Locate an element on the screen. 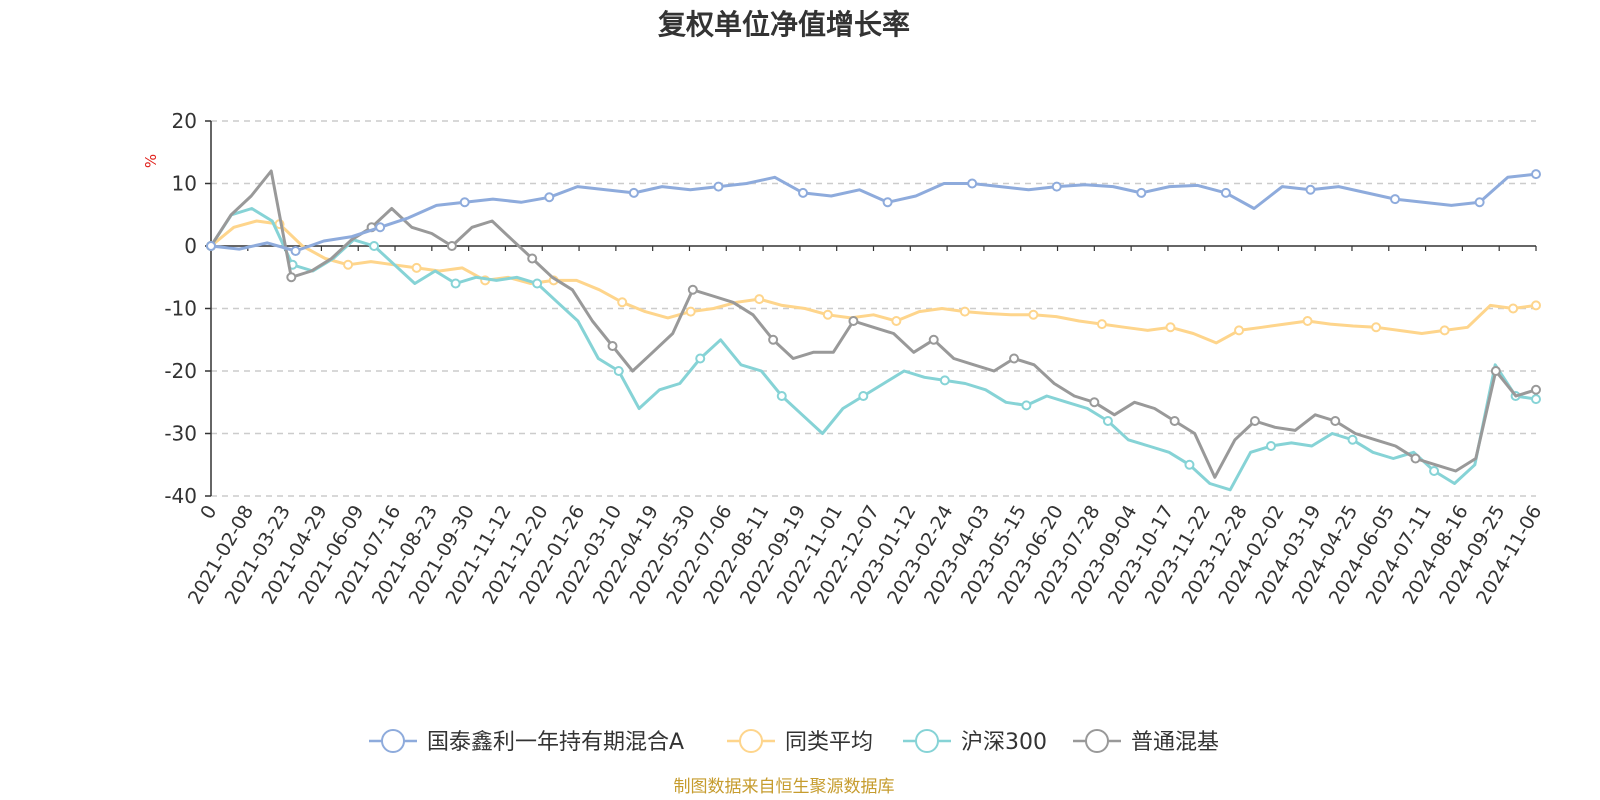 The image size is (1600, 800). y-tick-label: -10 is located at coordinates (180, 309).